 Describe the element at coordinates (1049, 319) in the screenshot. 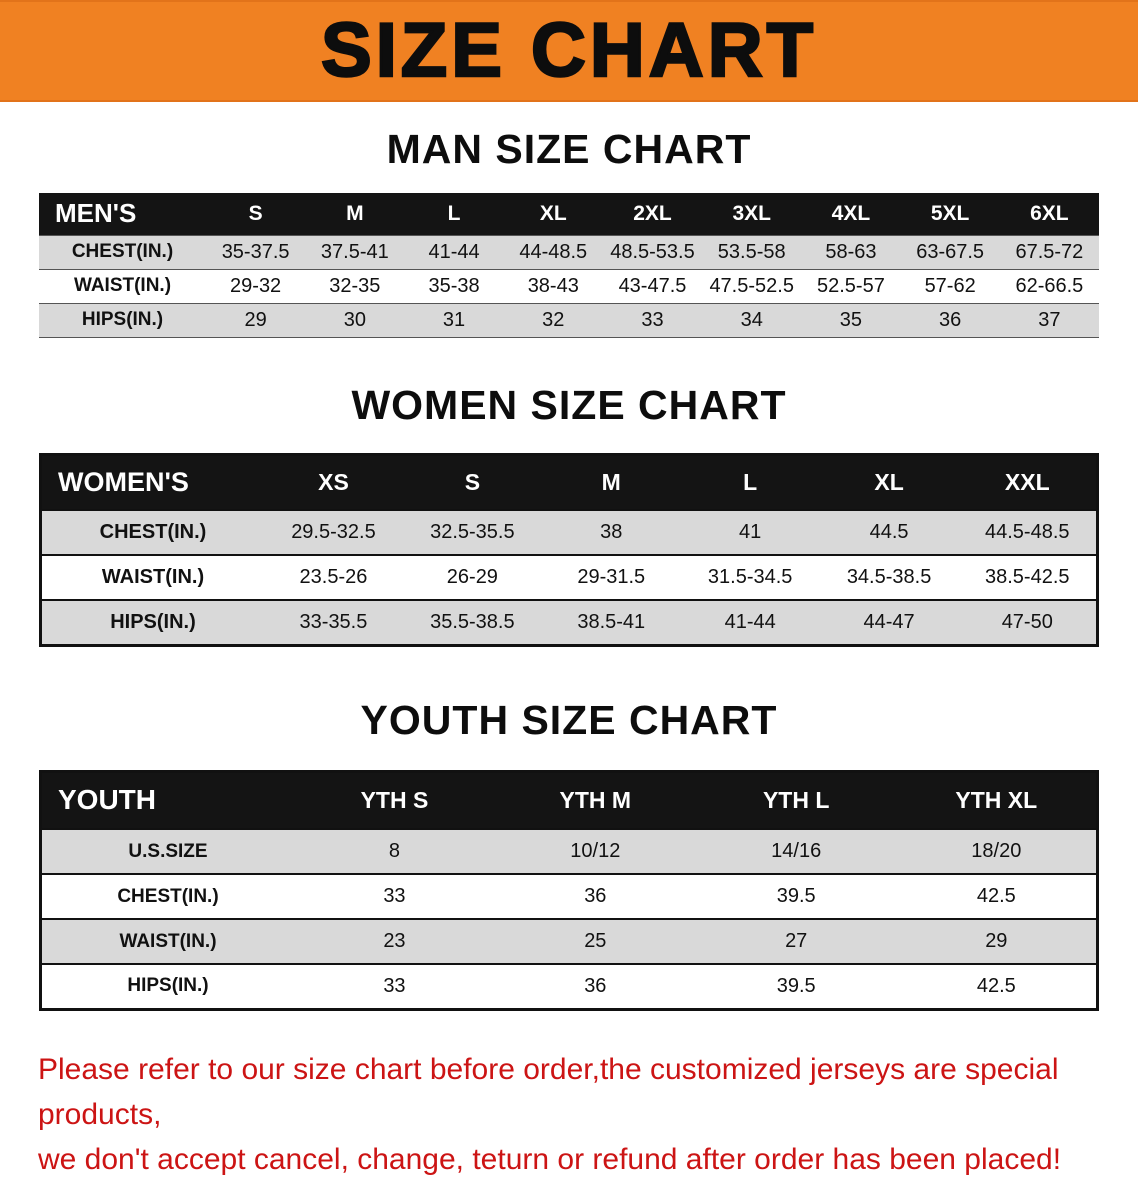

I see `value-cell: 37` at that location.